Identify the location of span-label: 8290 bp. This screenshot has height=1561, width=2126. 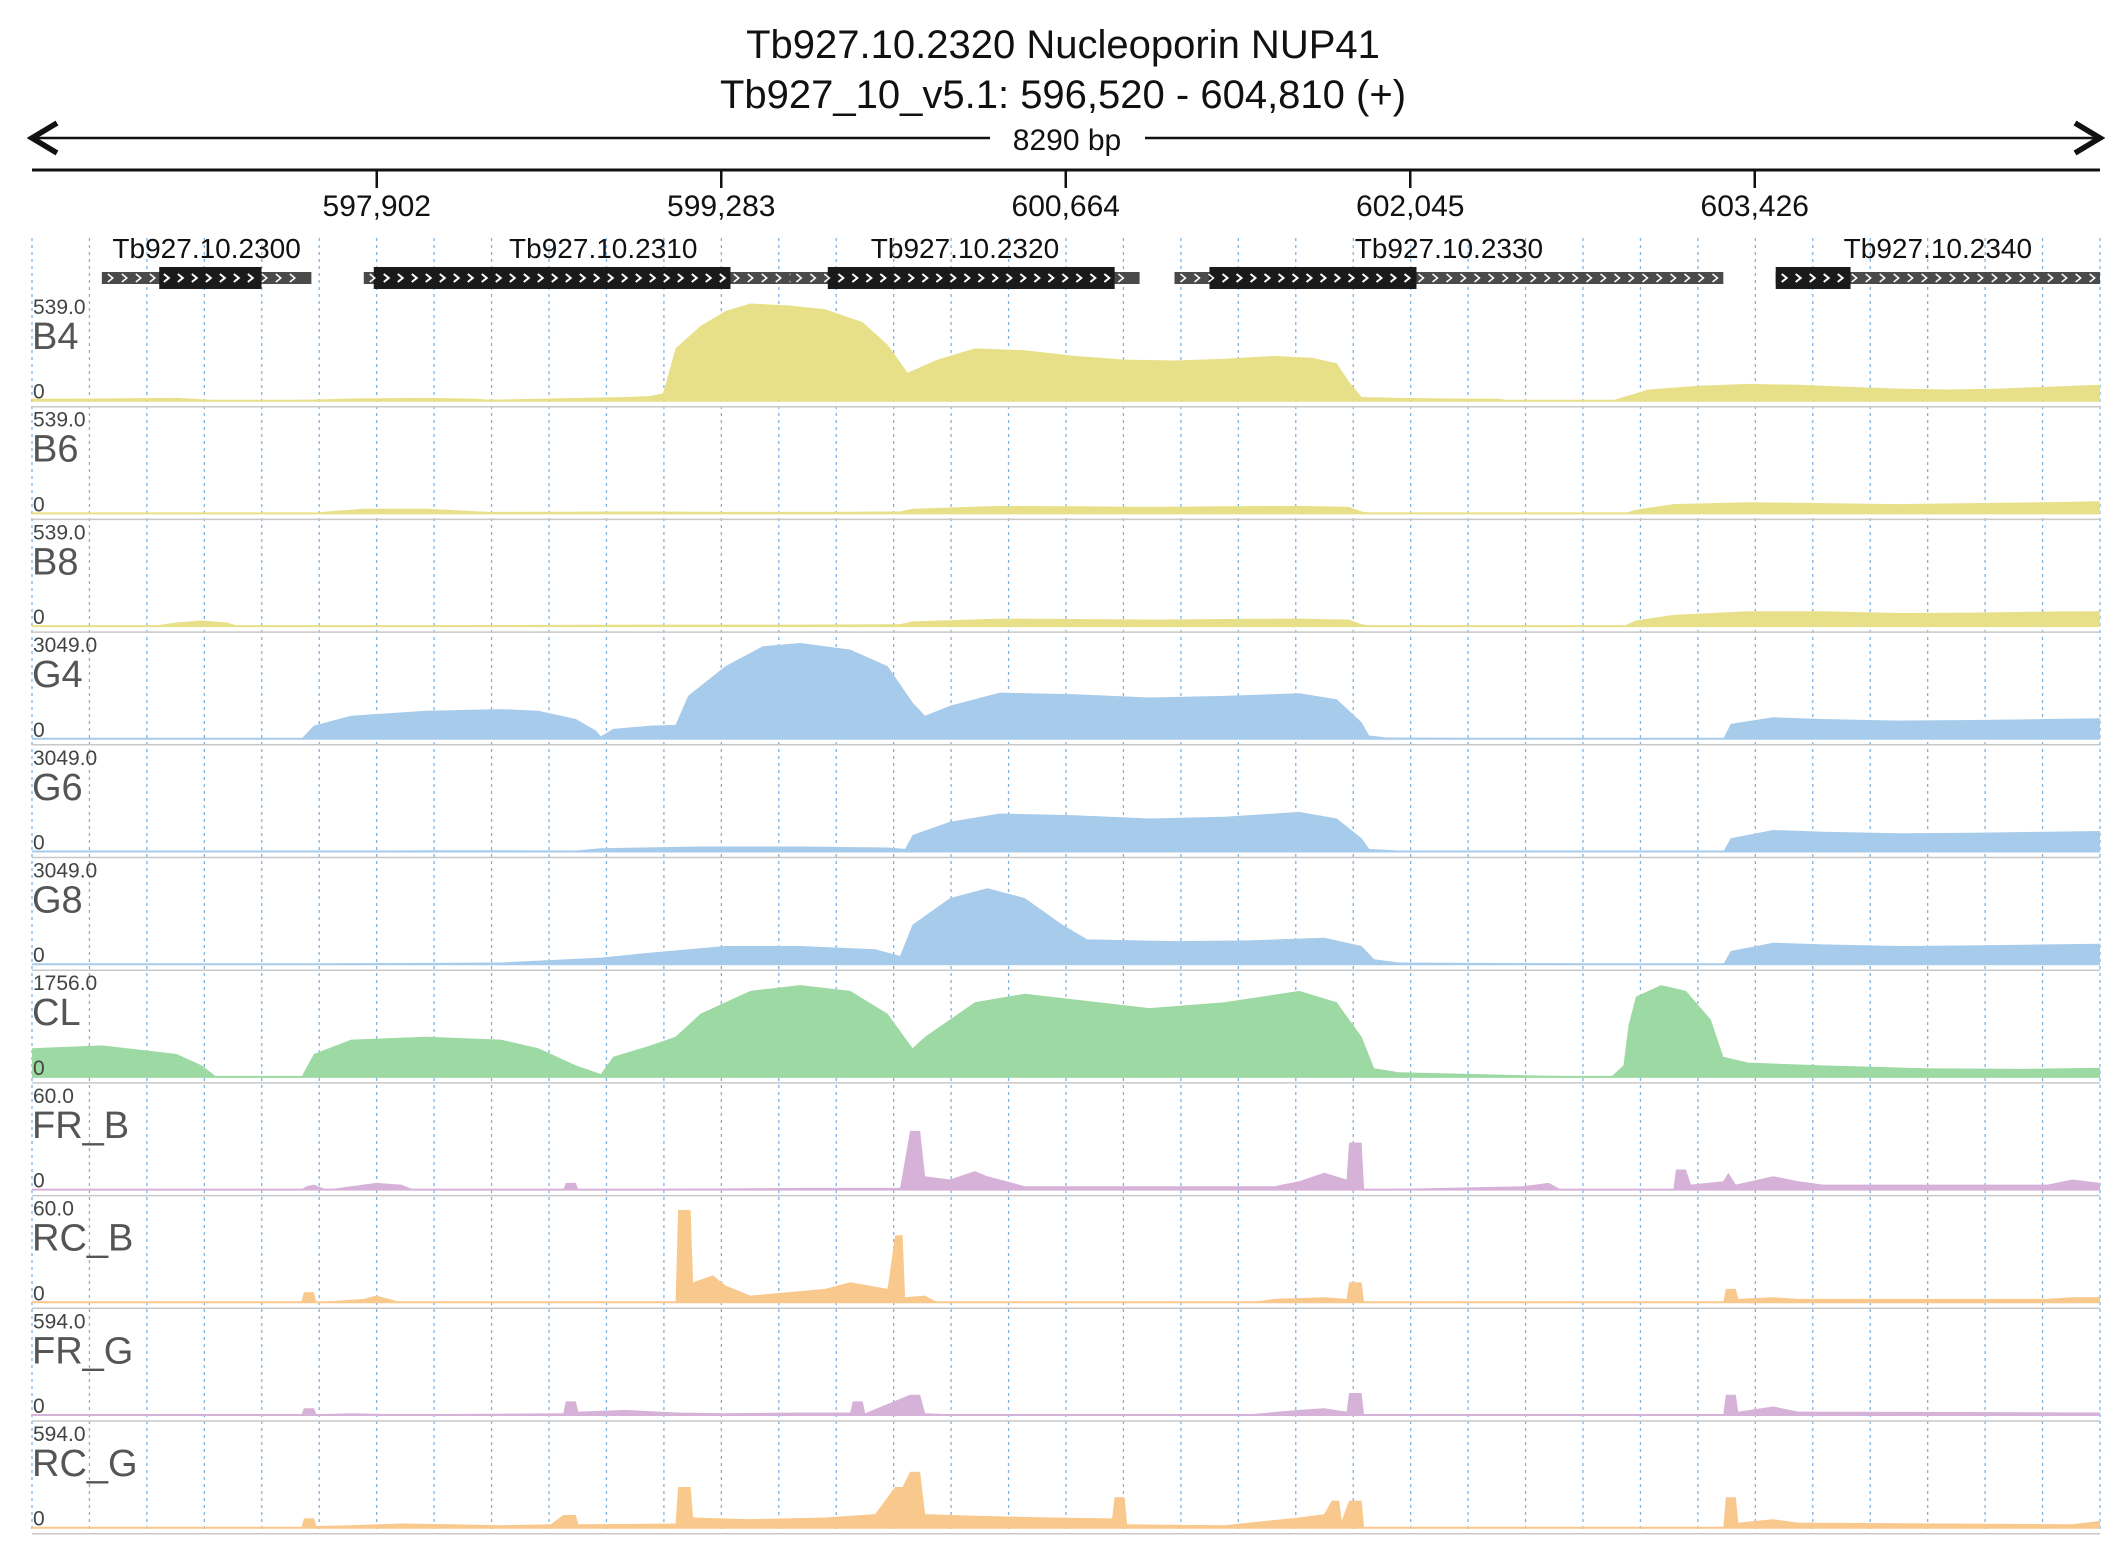
(1067, 140).